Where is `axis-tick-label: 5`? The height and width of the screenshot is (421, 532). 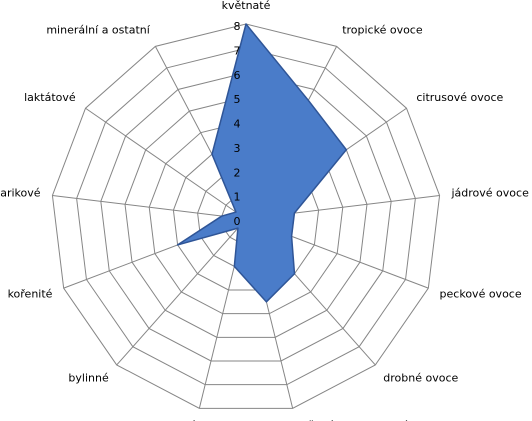 axis-tick-label: 5 is located at coordinates (237, 99).